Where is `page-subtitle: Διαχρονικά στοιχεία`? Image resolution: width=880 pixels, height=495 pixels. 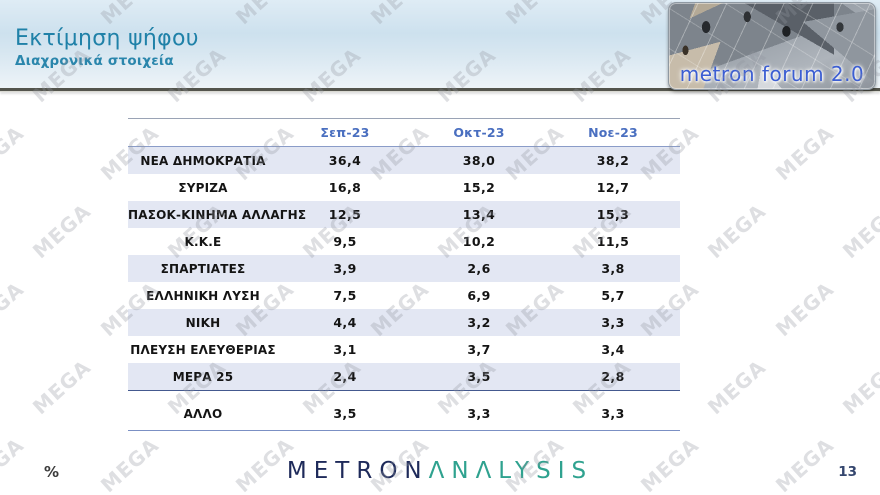 page-subtitle: Διαχρονικά στοιχεία is located at coordinates (94, 61).